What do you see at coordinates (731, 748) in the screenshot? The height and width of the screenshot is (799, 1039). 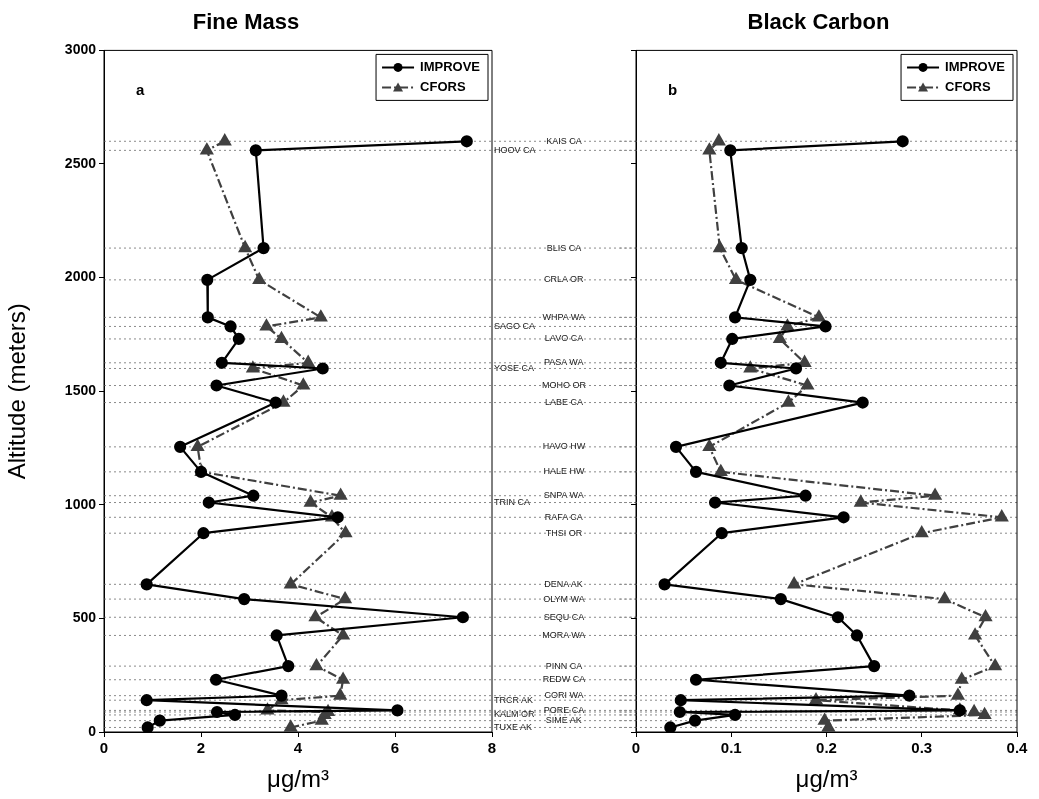 I see `x-tick-label: 0.1` at bounding box center [731, 748].